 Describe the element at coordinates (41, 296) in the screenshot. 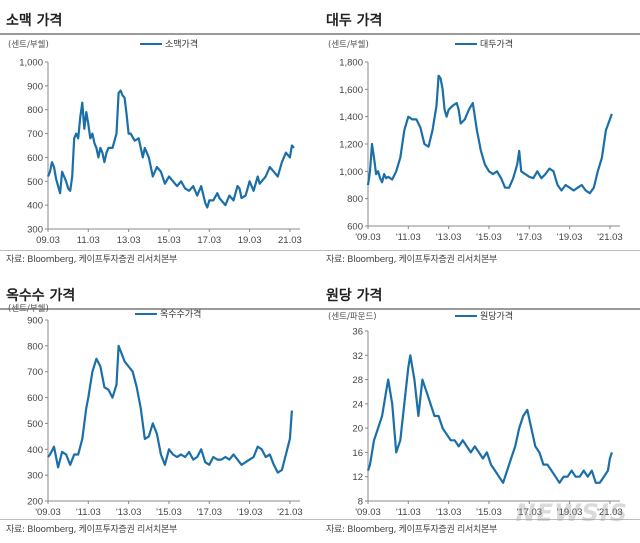

I see `chart-title: 옥수수 가격` at that location.